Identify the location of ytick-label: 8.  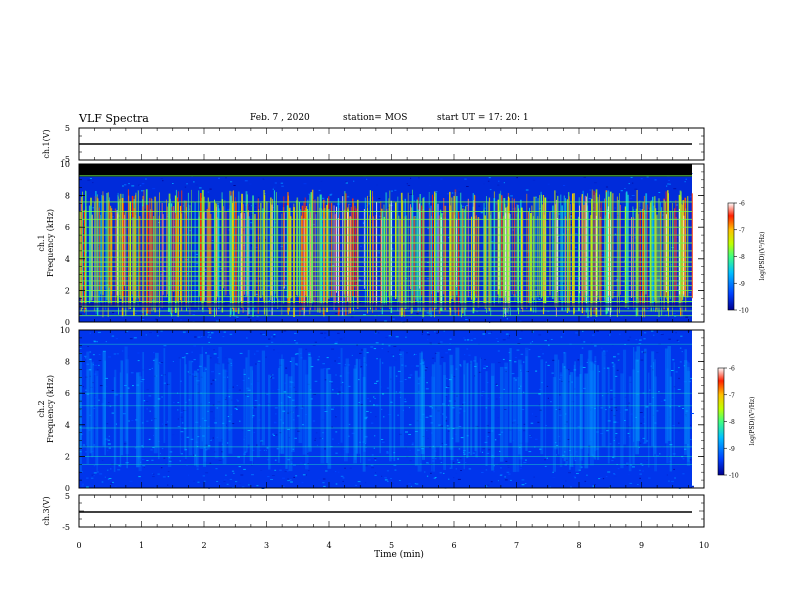
(67, 196).